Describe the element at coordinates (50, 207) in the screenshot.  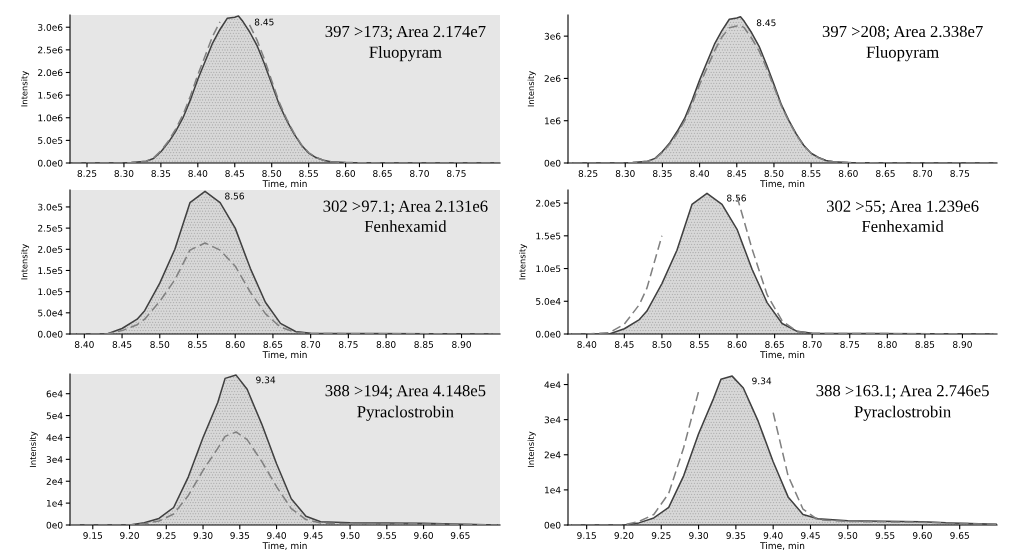
I see `y-tick-label: 3.0e5` at that location.